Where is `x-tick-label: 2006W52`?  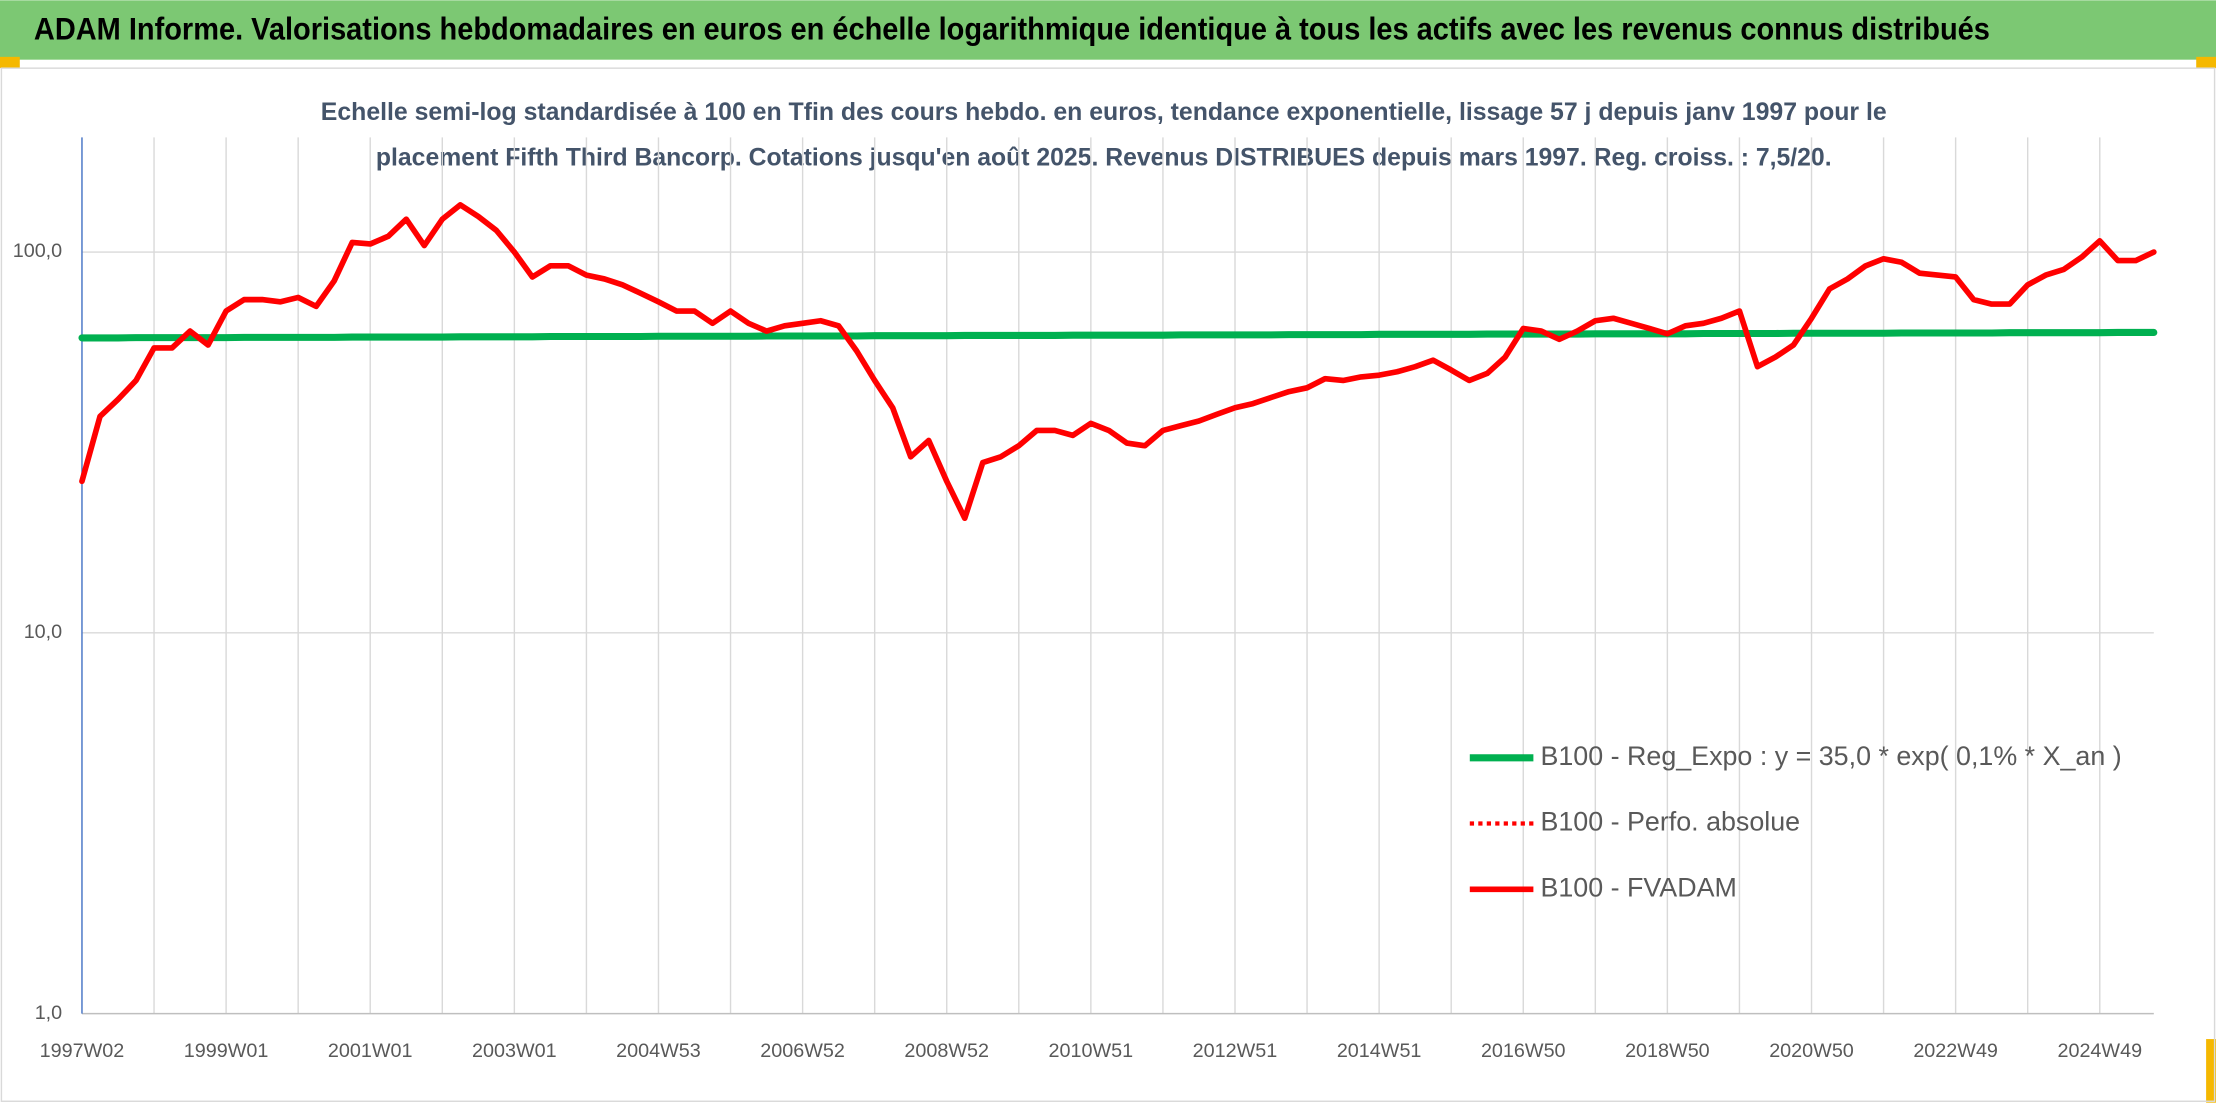
x-tick-label: 2006W52 is located at coordinates (802, 1051).